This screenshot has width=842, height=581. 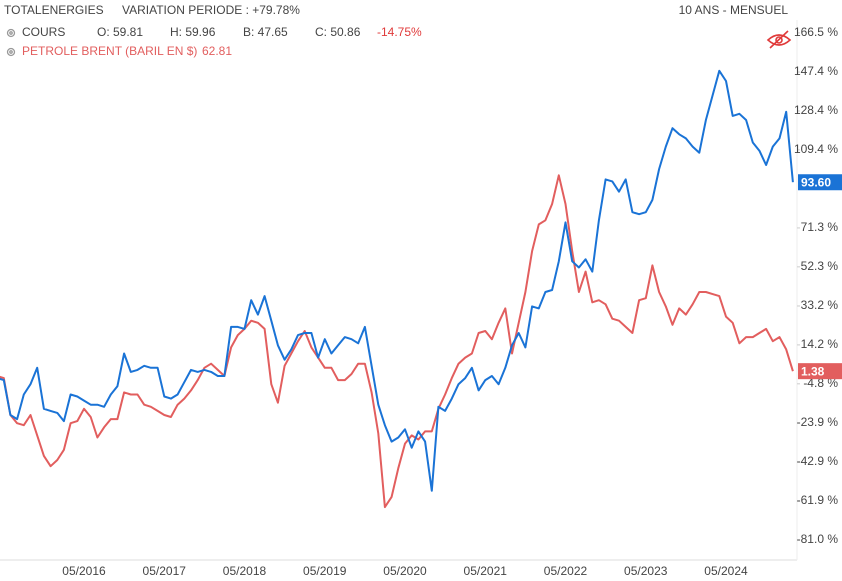 I want to click on ohlc-high: H: 59.96, so click(x=193, y=32).